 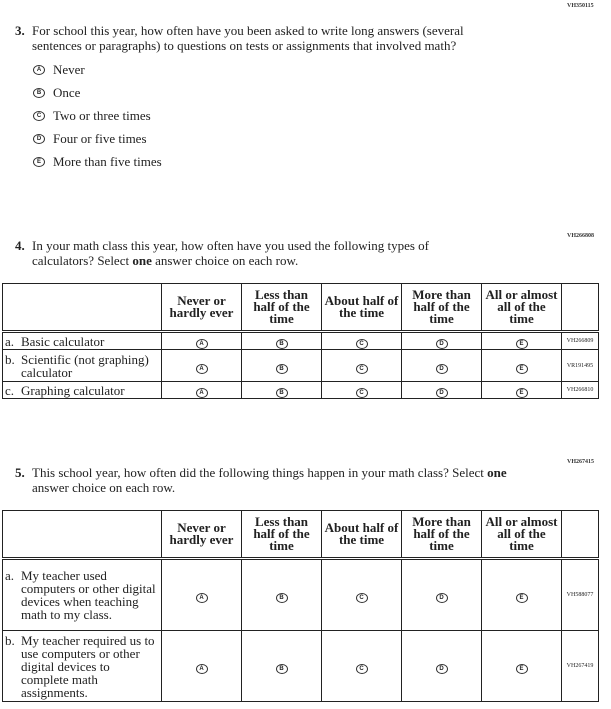 What do you see at coordinates (580, 6) in the screenshot?
I see `item-code: VH350115` at bounding box center [580, 6].